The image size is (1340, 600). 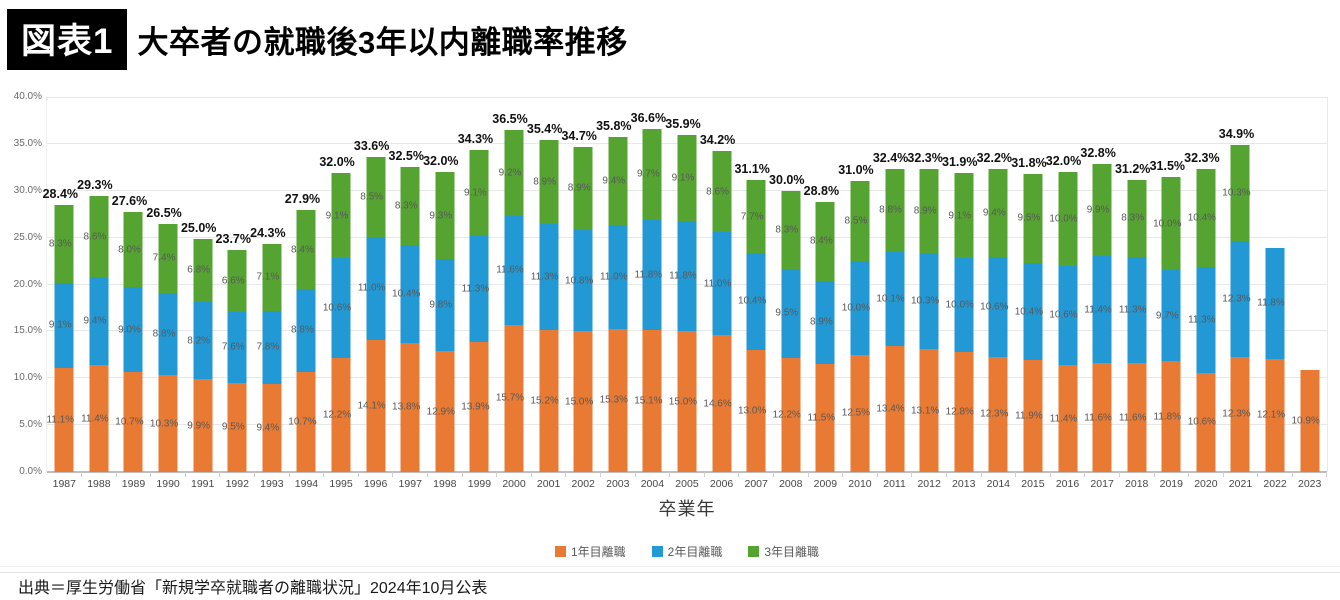 What do you see at coordinates (890, 409) in the screenshot?
I see `segment-value-label: 13.4%` at bounding box center [890, 409].